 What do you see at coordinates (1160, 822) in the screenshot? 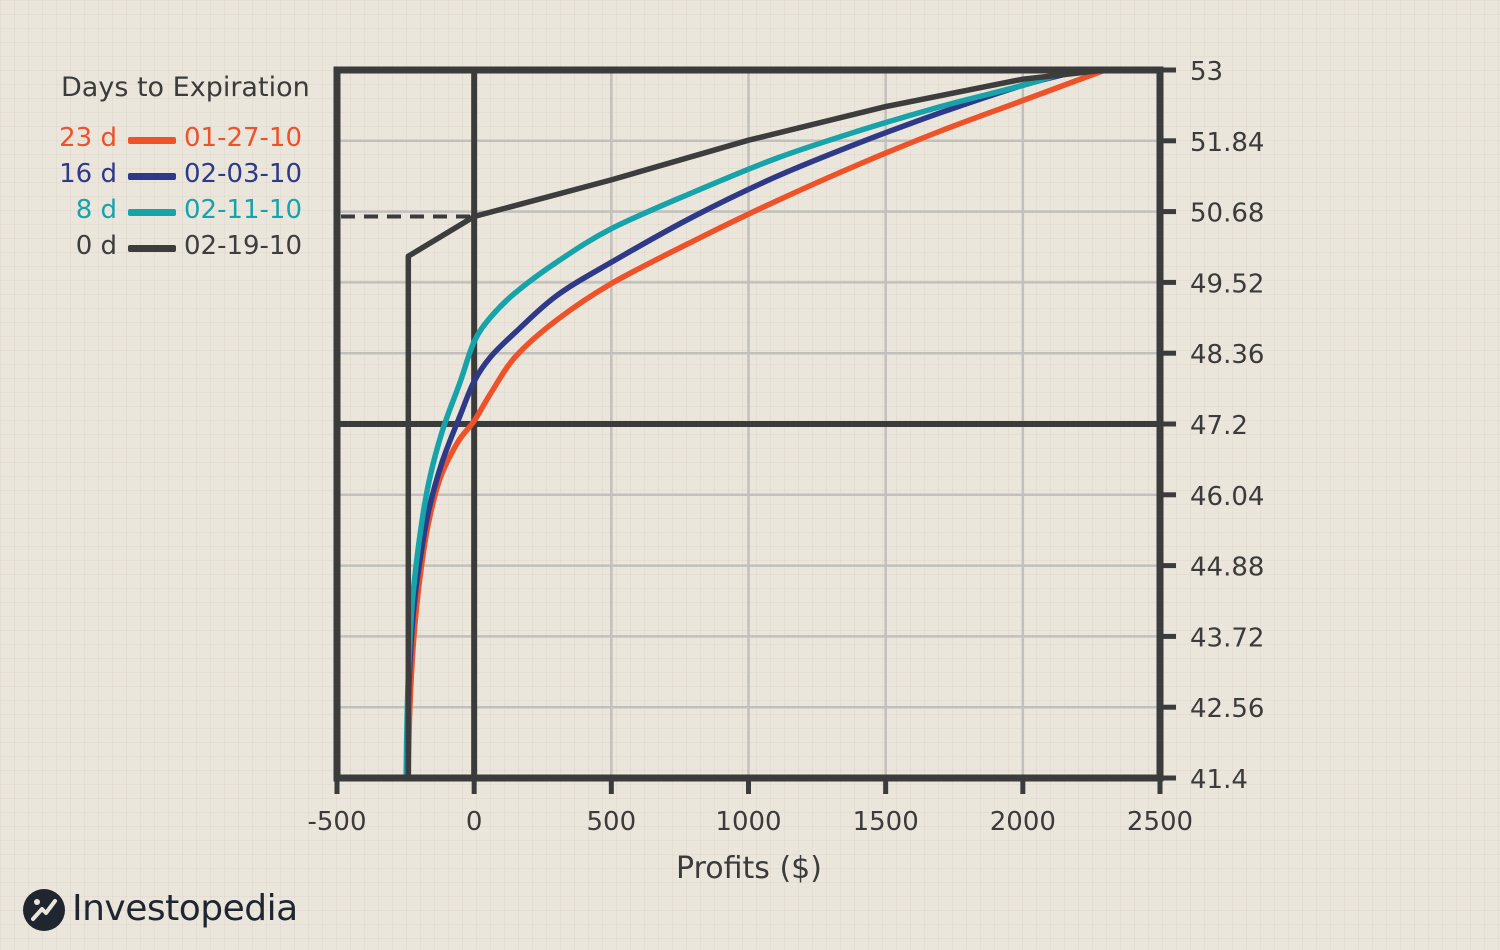
I see `x-tick-label: 2500` at bounding box center [1160, 822].